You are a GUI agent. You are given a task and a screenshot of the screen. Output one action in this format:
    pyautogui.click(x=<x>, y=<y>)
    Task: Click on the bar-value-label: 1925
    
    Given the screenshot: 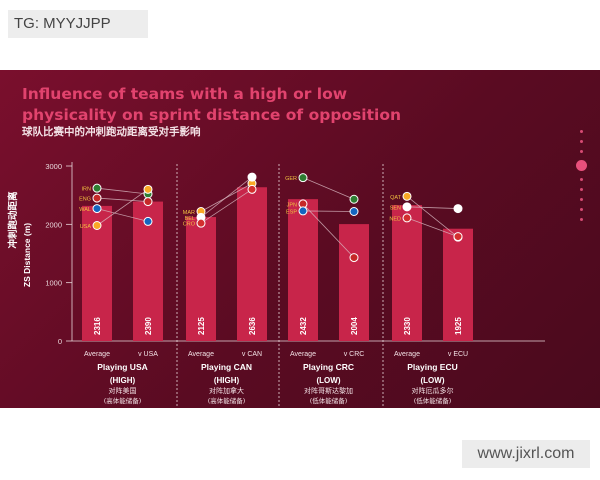 What is the action you would take?
    pyautogui.click(x=458, y=326)
    